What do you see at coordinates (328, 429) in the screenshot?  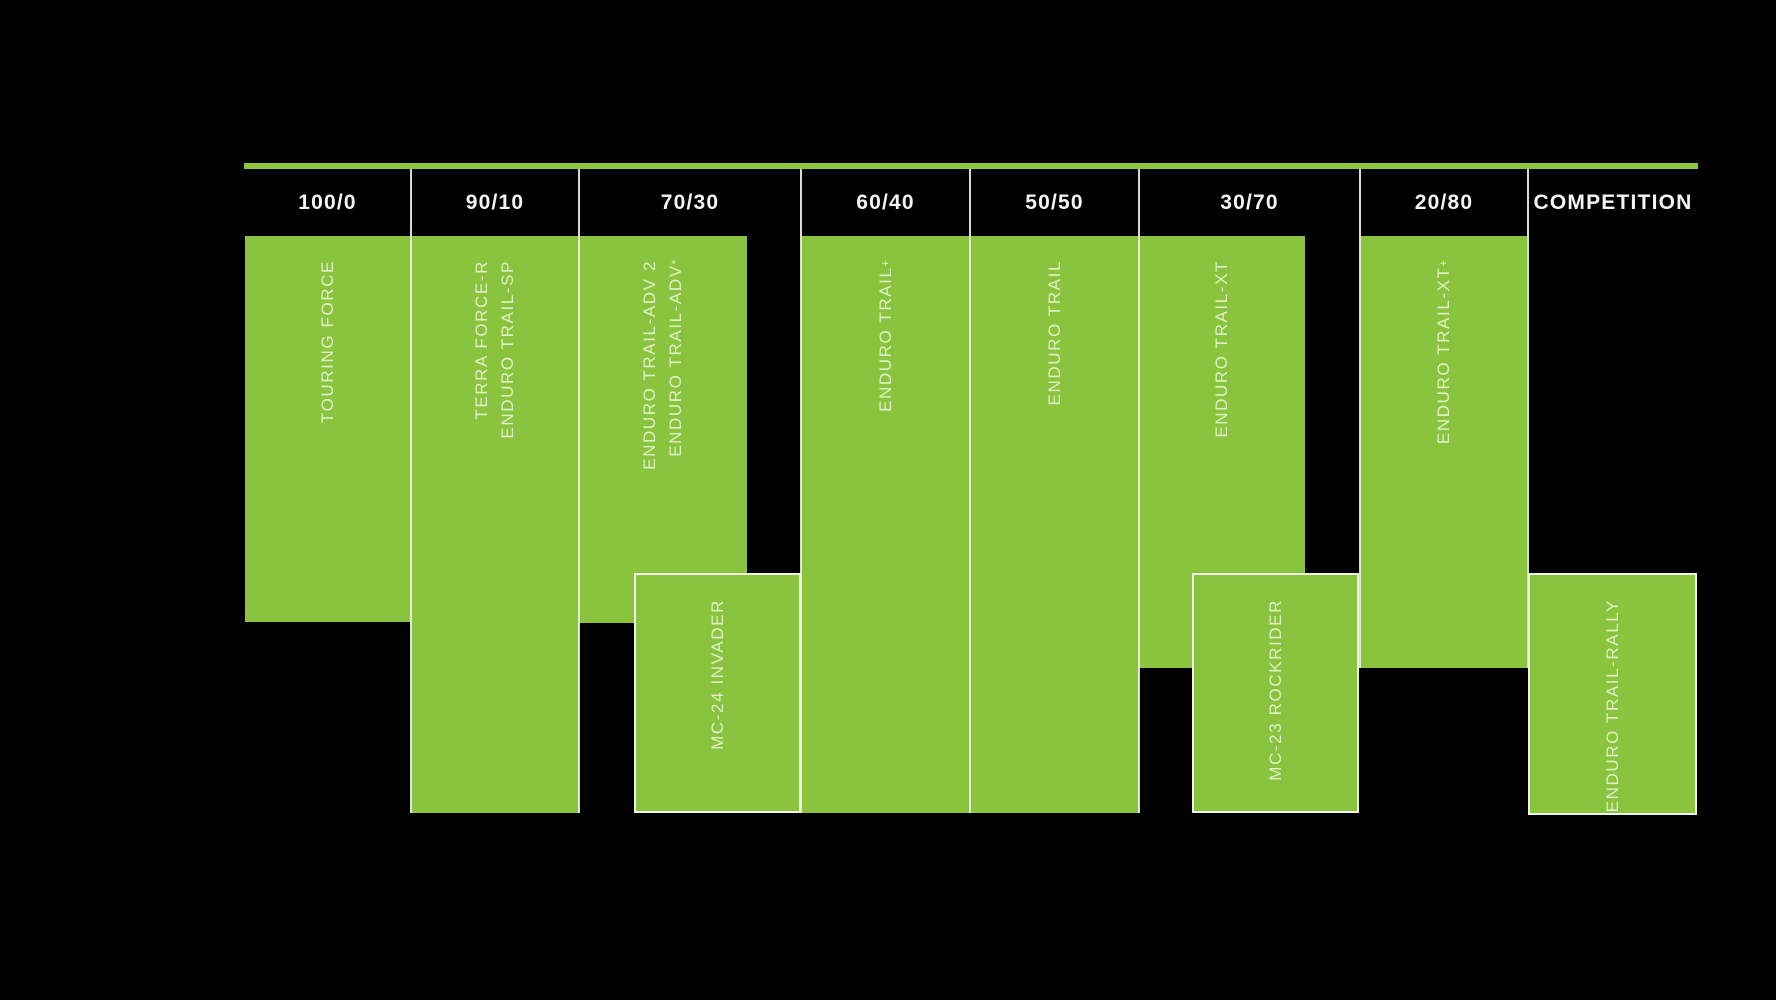 I see `bar-touring-force: TOURING FORCE` at bounding box center [328, 429].